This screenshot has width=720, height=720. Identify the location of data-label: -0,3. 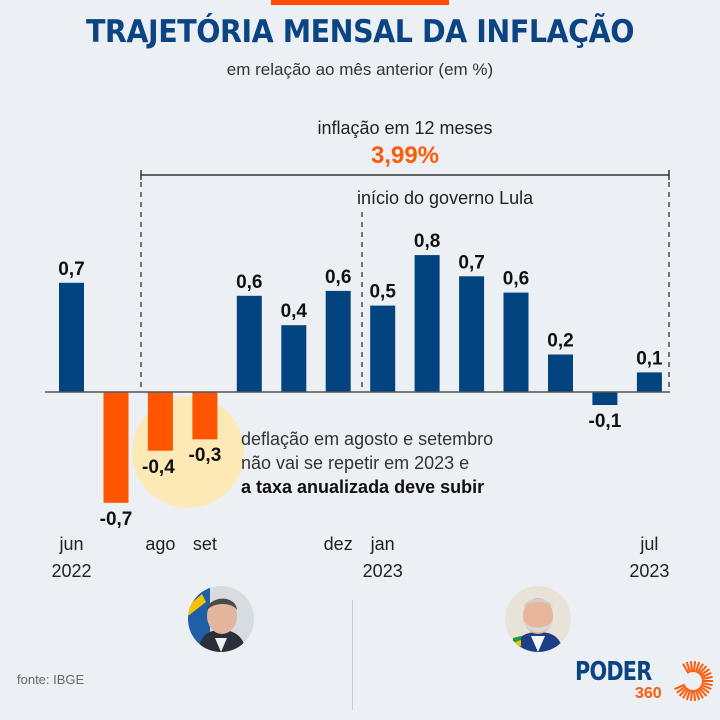
(205, 455).